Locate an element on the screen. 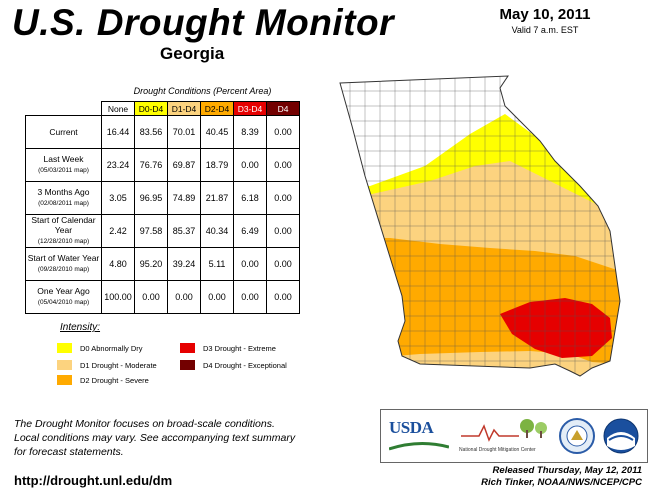 This screenshot has width=670, height=498. table-cell: 74.89 is located at coordinates (184, 198).